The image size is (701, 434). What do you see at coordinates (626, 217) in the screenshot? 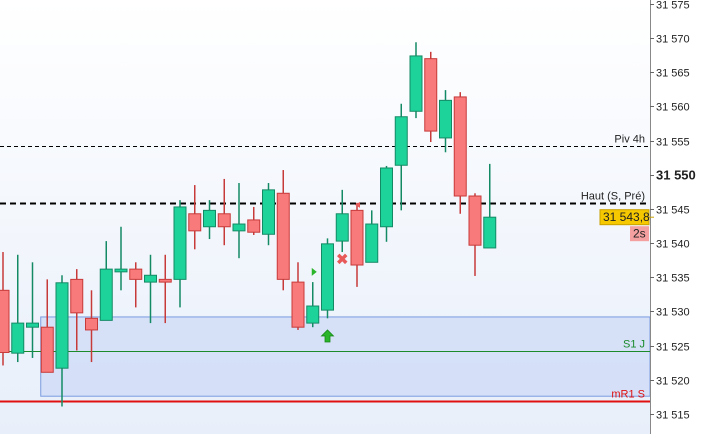
I see `current-price-label: 31 543,8` at bounding box center [626, 217].